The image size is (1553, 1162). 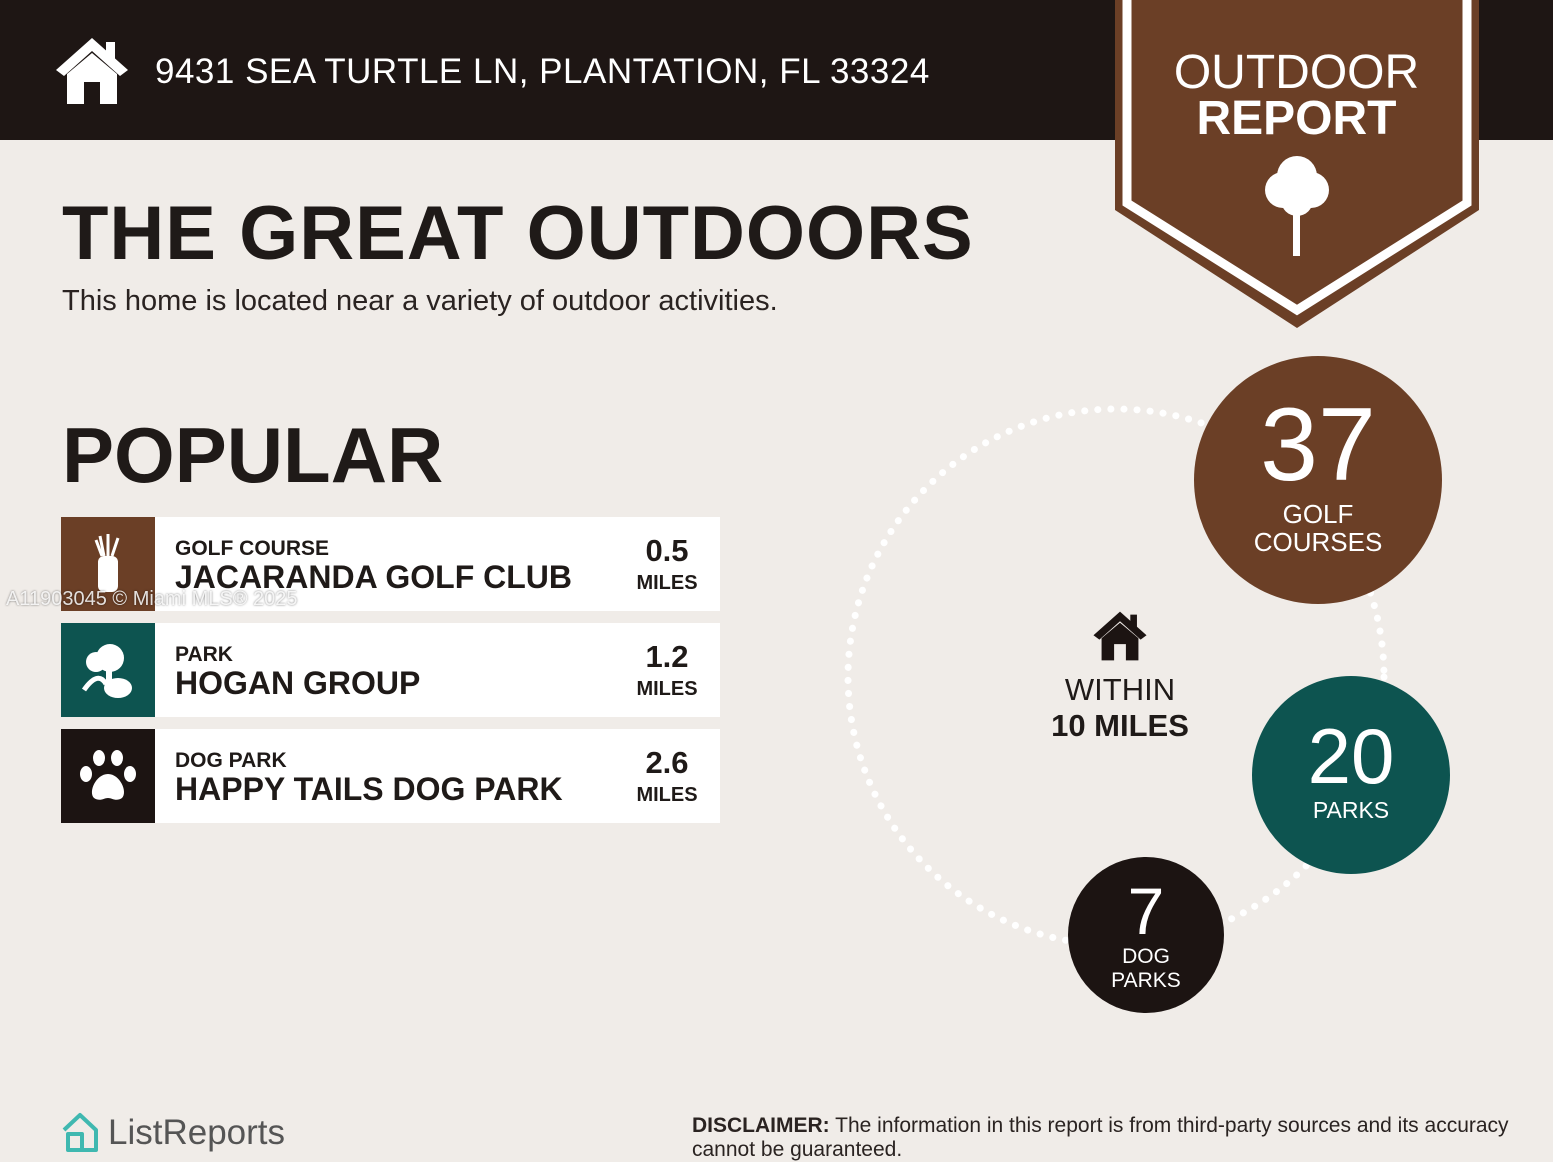 I want to click on listreports-logo-icon, so click(x=80, y=1132).